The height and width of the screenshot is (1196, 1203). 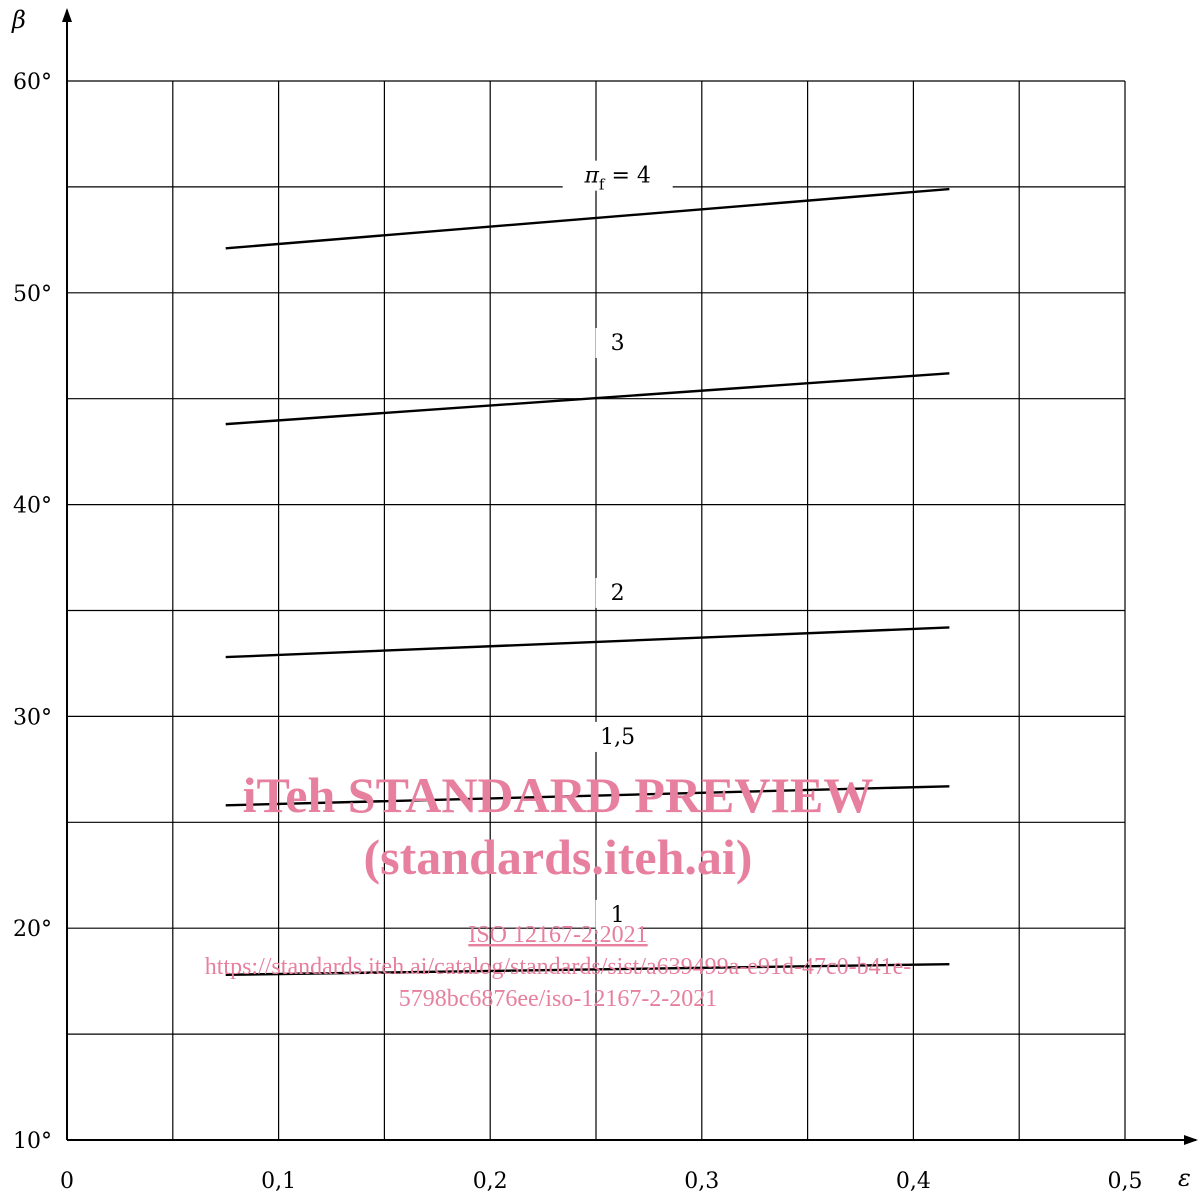 I want to click on watermark-title: iTeh STANDARD PREVIEW, so click(x=558, y=795).